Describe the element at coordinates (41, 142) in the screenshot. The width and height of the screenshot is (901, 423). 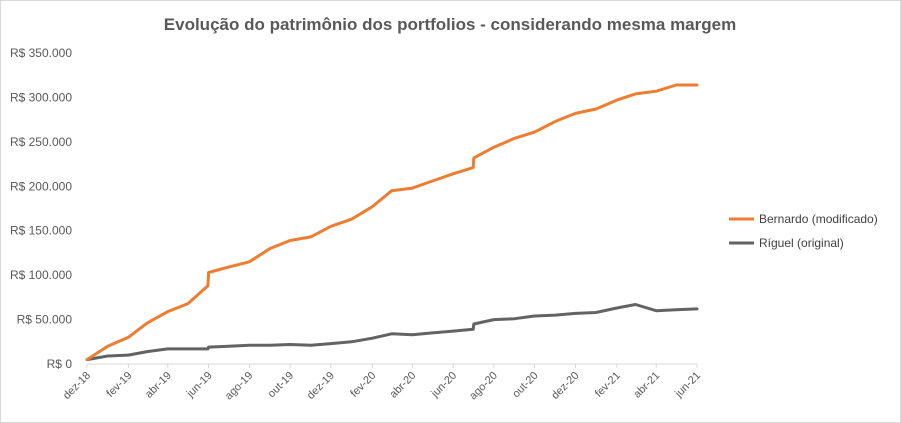
I see `y-tick-label: R$ 250.000` at that location.